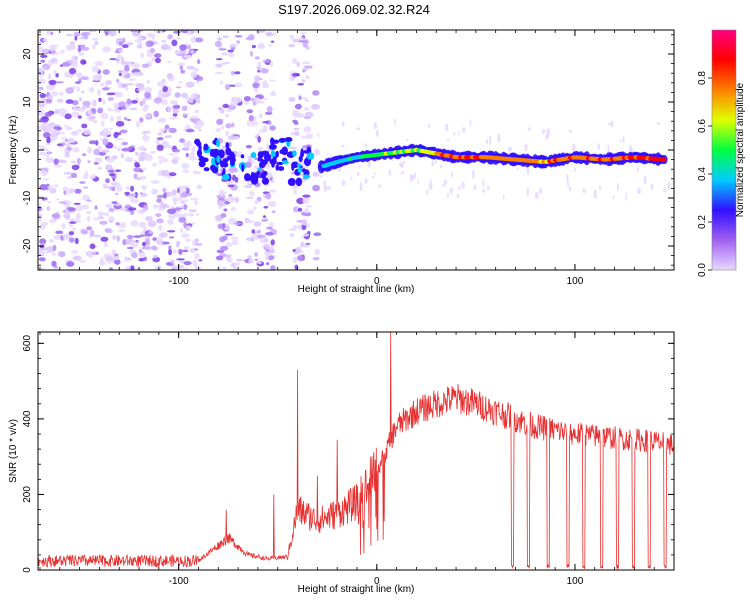 The image size is (750, 600). Describe the element at coordinates (179, 281) in the screenshot. I see `spectrogram-x-tick-label: -100` at that location.